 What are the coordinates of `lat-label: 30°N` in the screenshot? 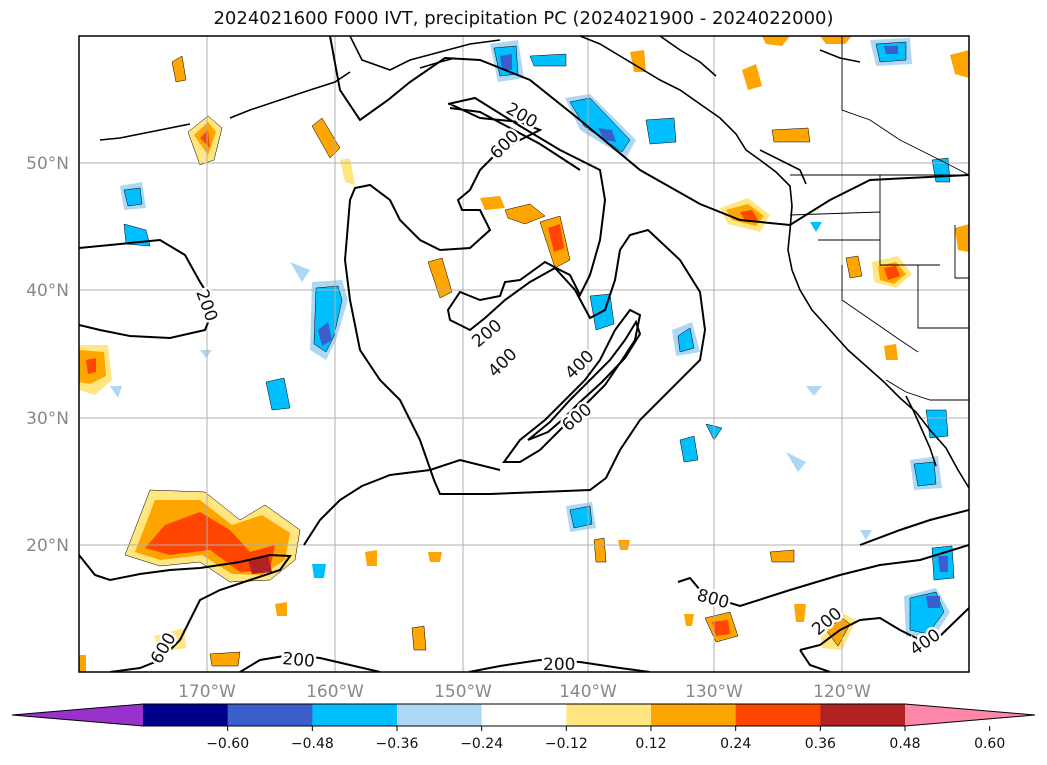 It's located at (47, 419).